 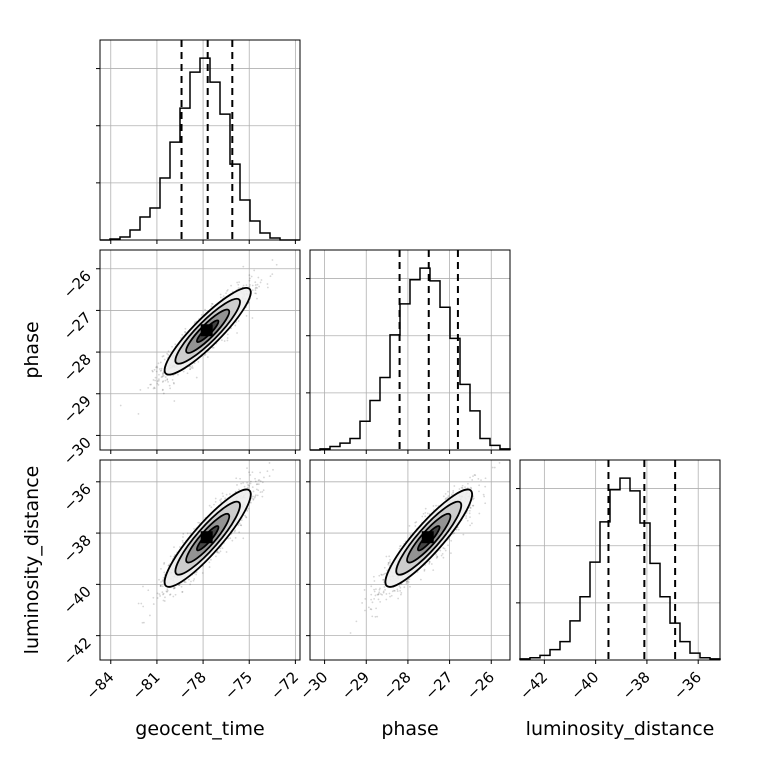 What do you see at coordinates (355, 685) in the screenshot?
I see `xtick-label-phase: −29` at bounding box center [355, 685].